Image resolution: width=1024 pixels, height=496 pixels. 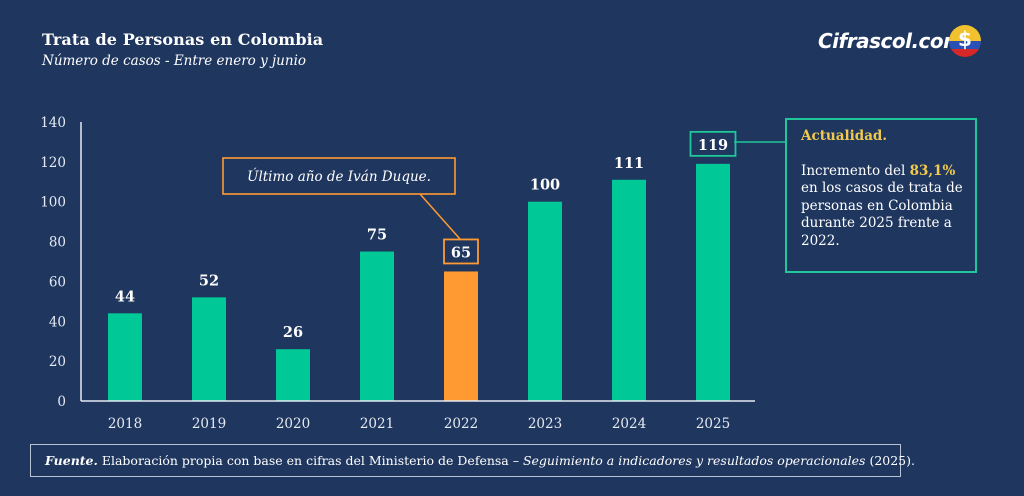 What do you see at coordinates (183, 39) in the screenshot?
I see `chart-title: Trata de Personas en Colombia` at bounding box center [183, 39].